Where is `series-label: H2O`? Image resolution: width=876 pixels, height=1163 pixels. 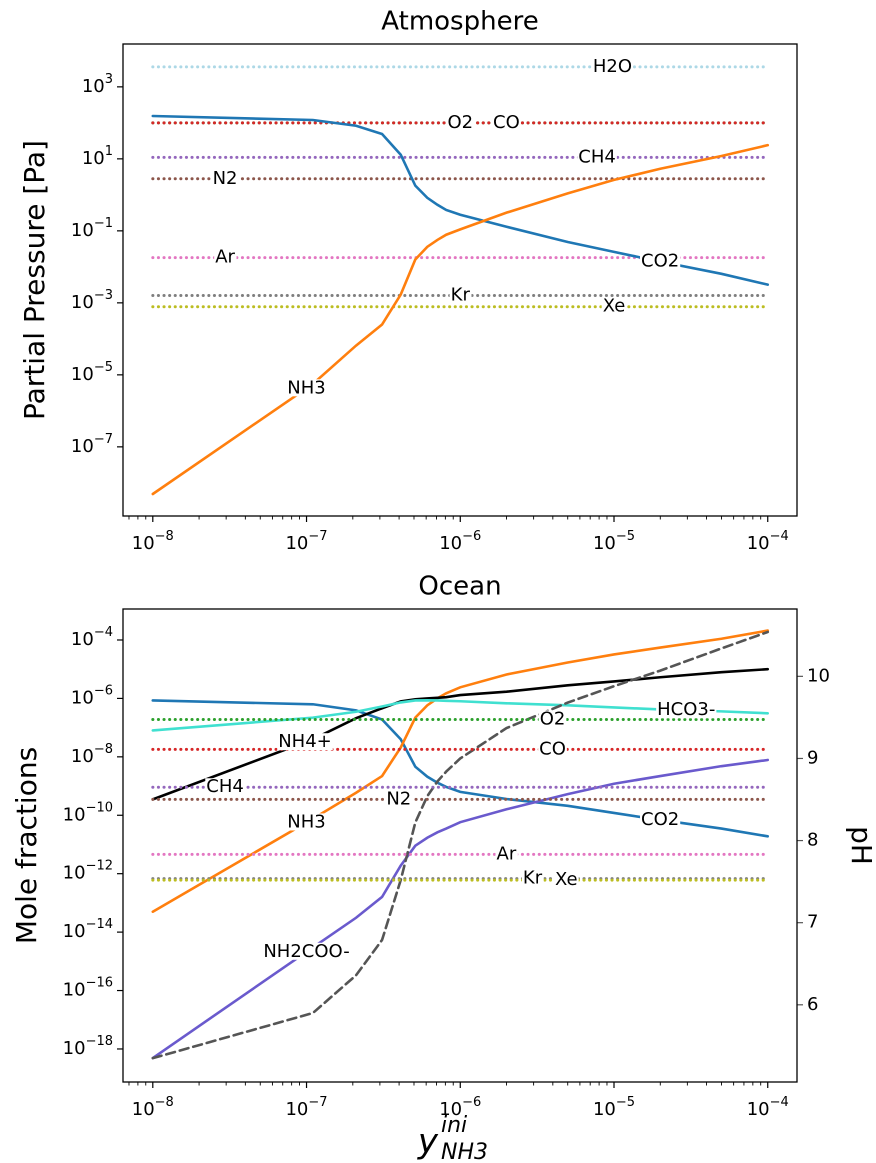
series-label: H2O is located at coordinates (612, 66).